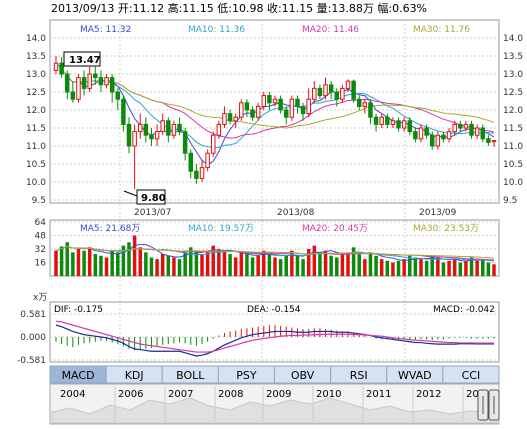 The height and width of the screenshot is (429, 527). What do you see at coordinates (330, 30) in the screenshot?
I see `price-legend-ma20: MA20: 11.46` at bounding box center [330, 30].